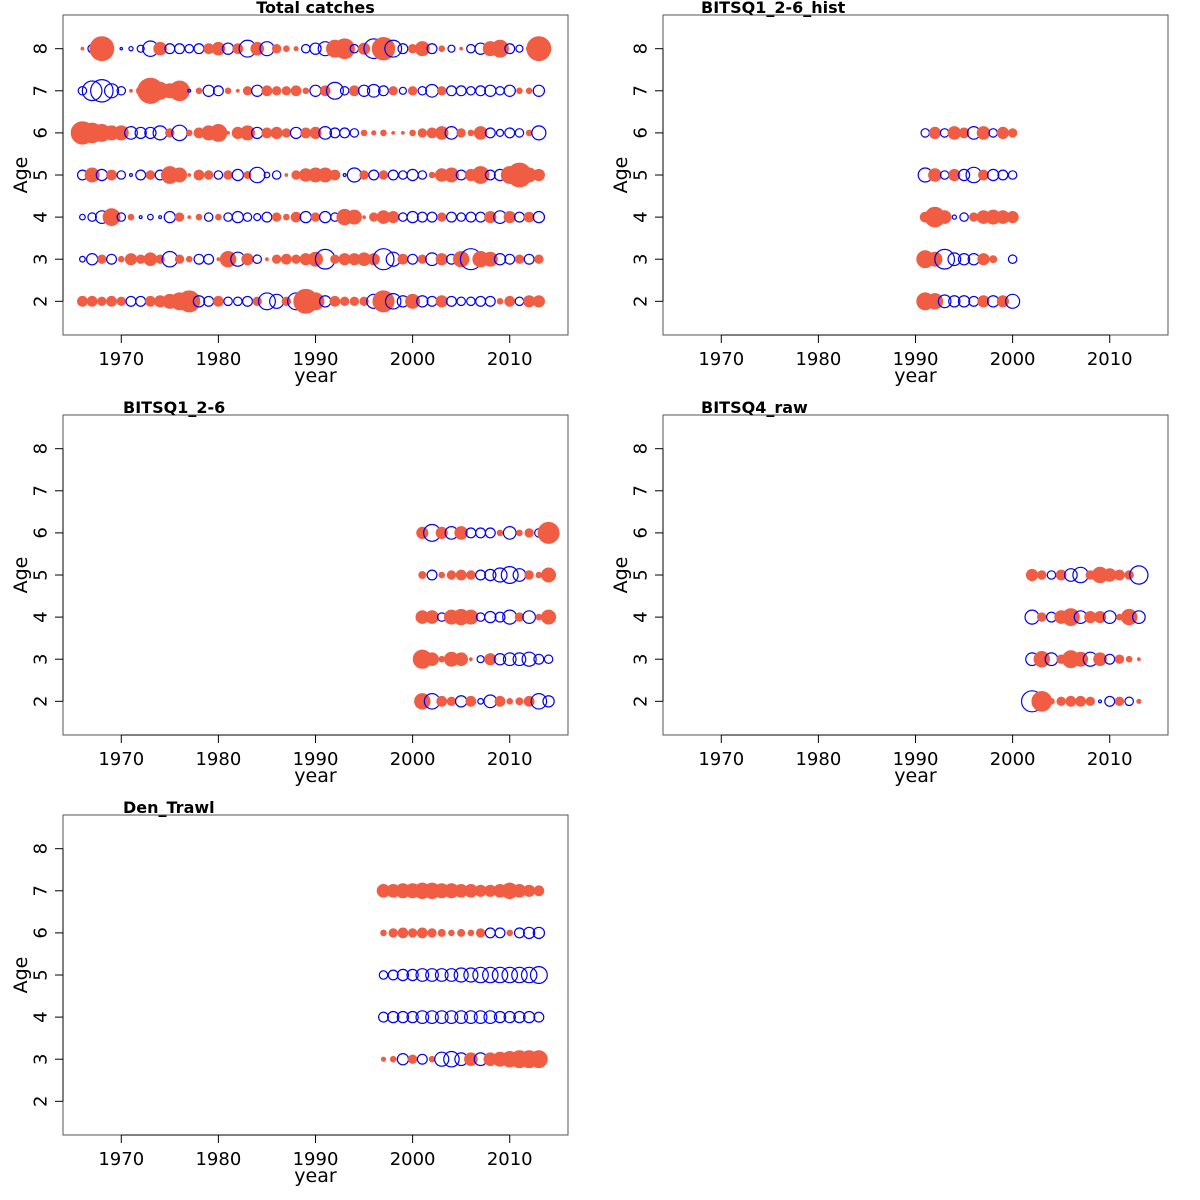  I want to click on bubble-marks, so click(311, 175).